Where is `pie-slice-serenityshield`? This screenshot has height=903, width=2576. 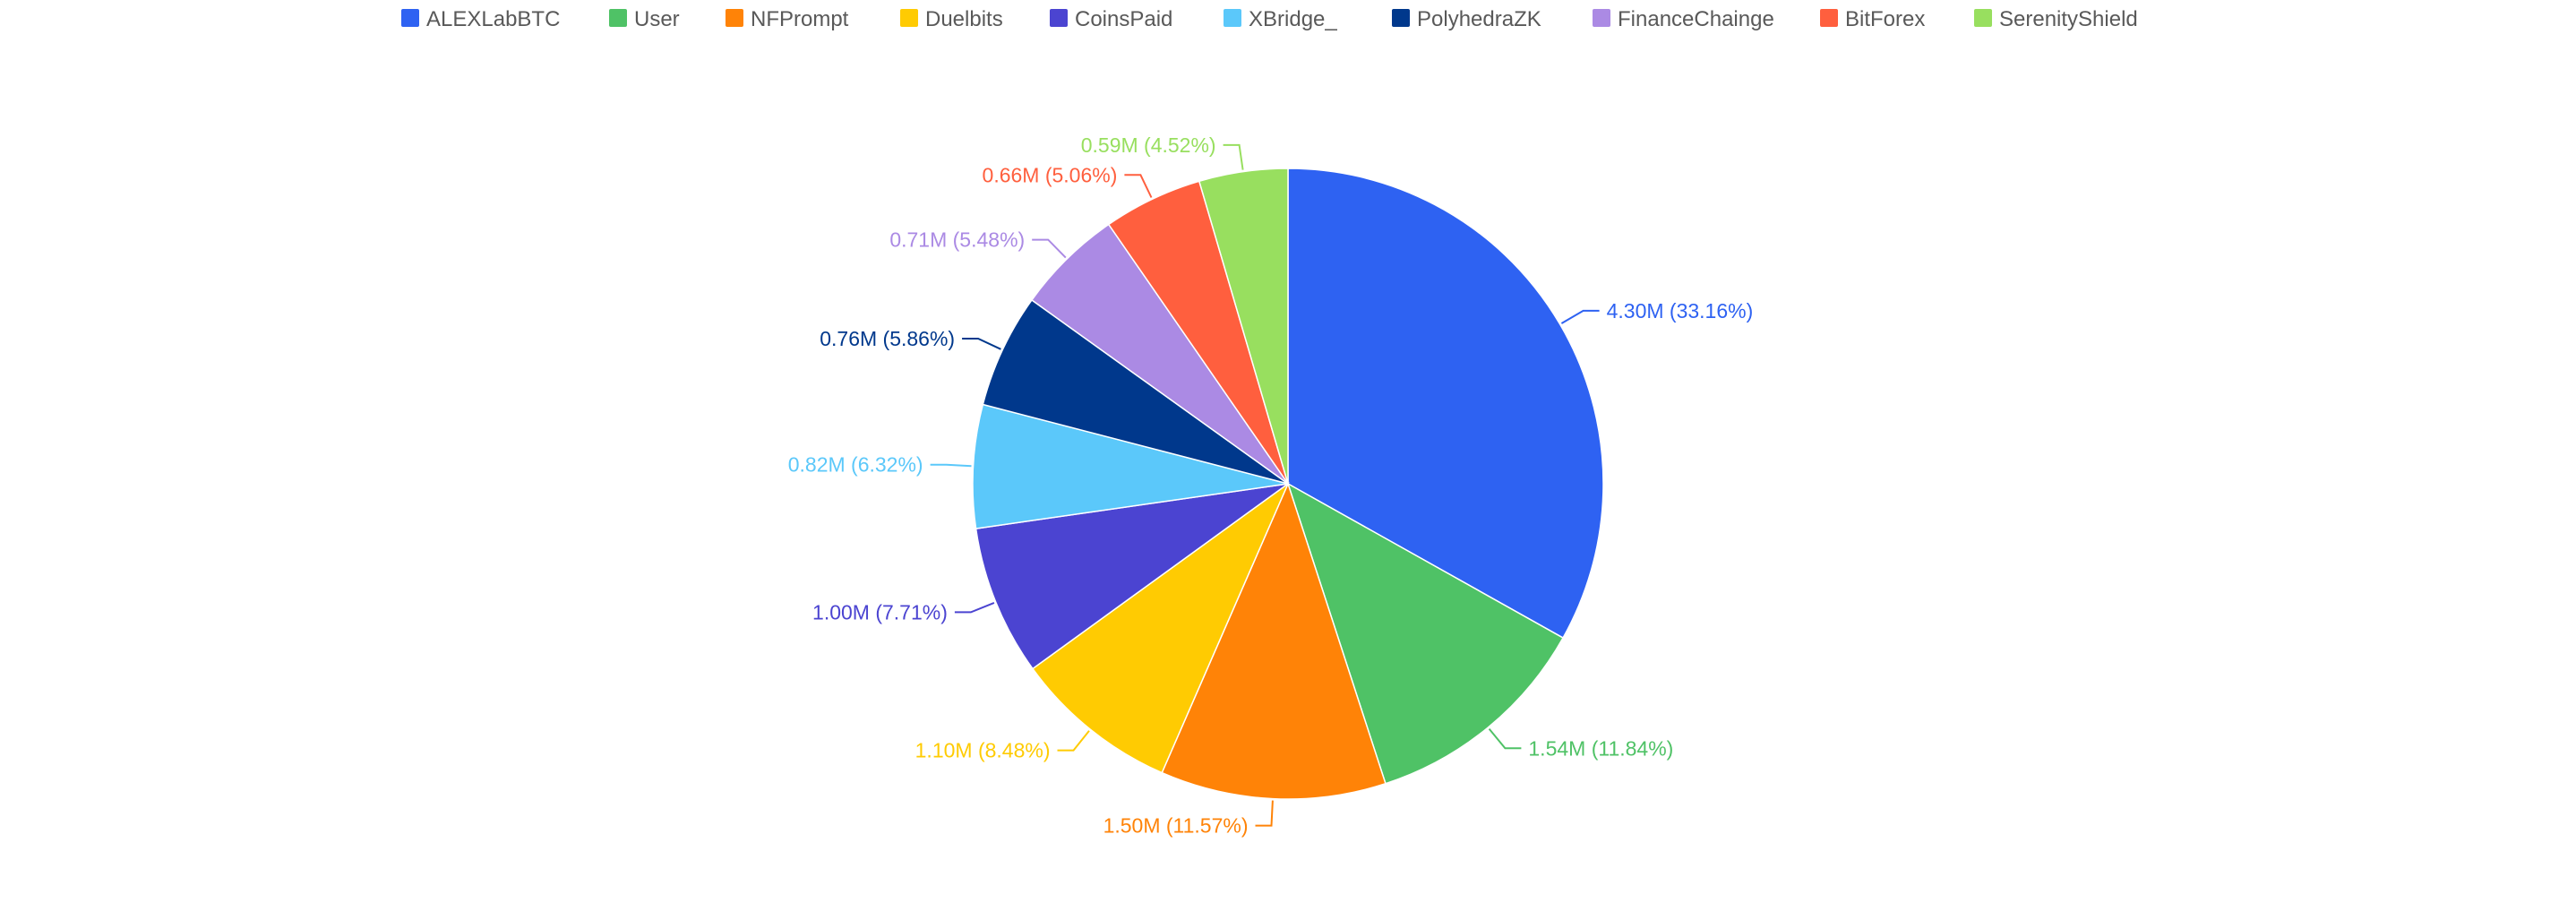 pie-slice-serenityshield is located at coordinates (1243, 326).